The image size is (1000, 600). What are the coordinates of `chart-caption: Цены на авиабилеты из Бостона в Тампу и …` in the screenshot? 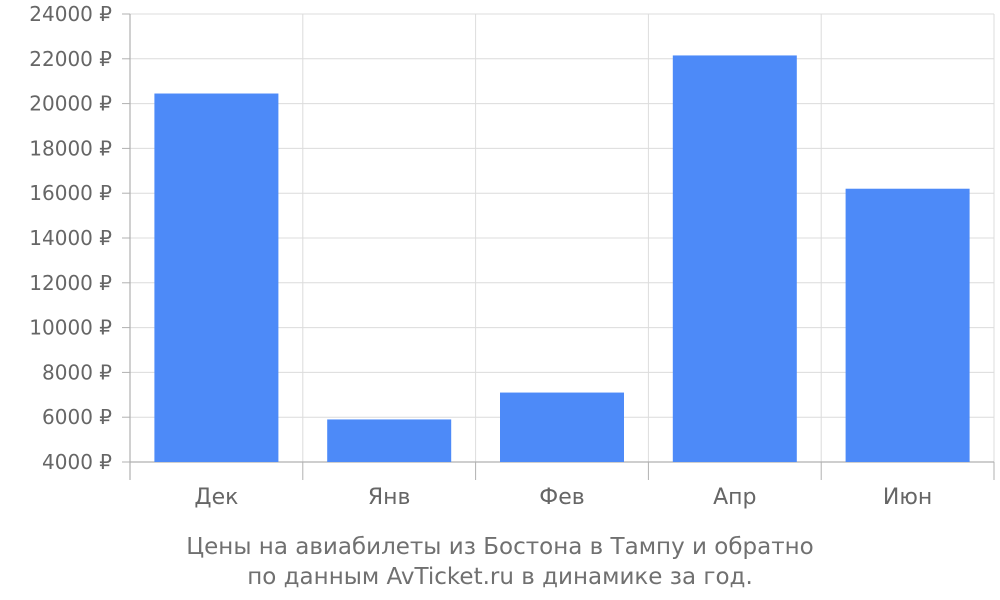 It's located at (500, 562).